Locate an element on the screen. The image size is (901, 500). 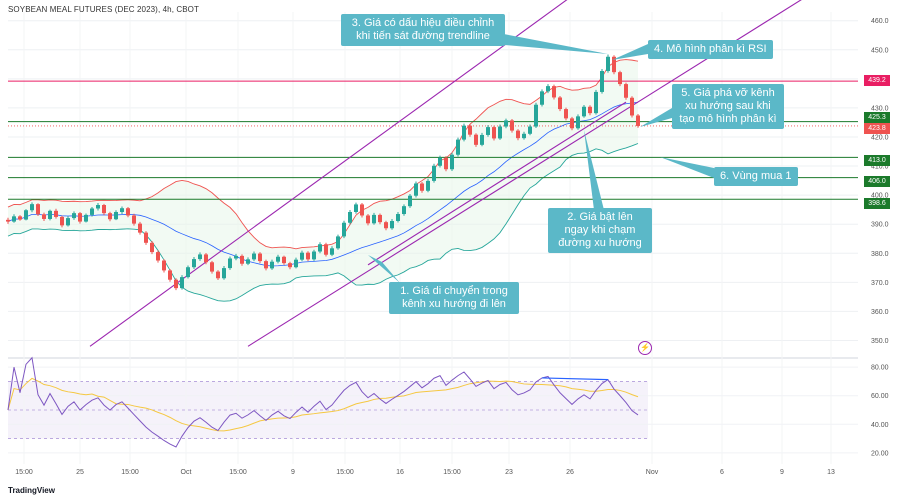
y-tick-label: 400.0 is located at coordinates (880, 196).